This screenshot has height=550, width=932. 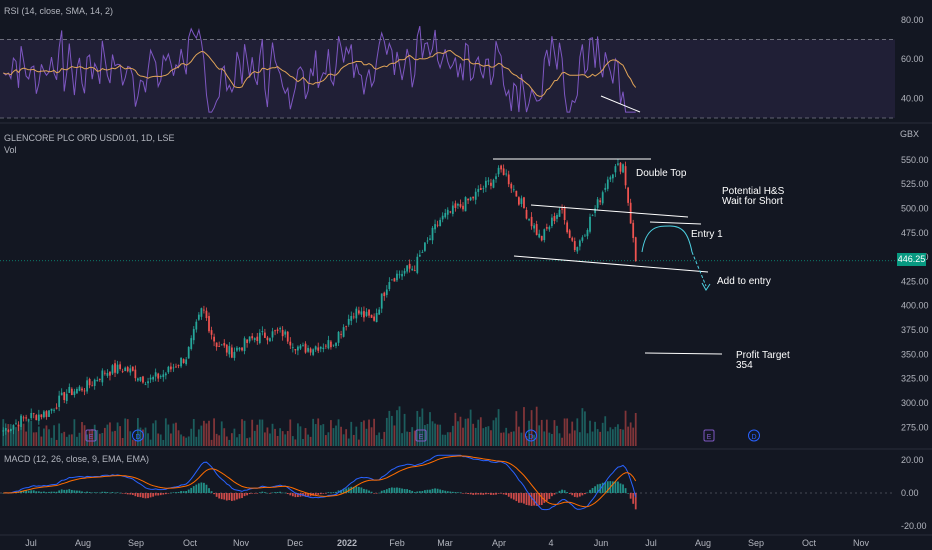 What do you see at coordinates (744, 365) in the screenshot?
I see `profit-target-label-line2: 354` at bounding box center [744, 365].